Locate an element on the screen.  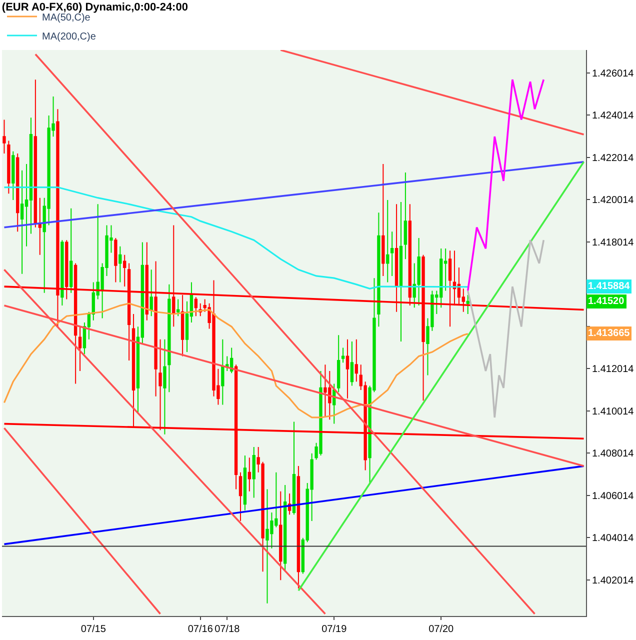
chart-title: (EUR A0-FX,60) Dynamic,0:00-24:00 is located at coordinates (95, 8).